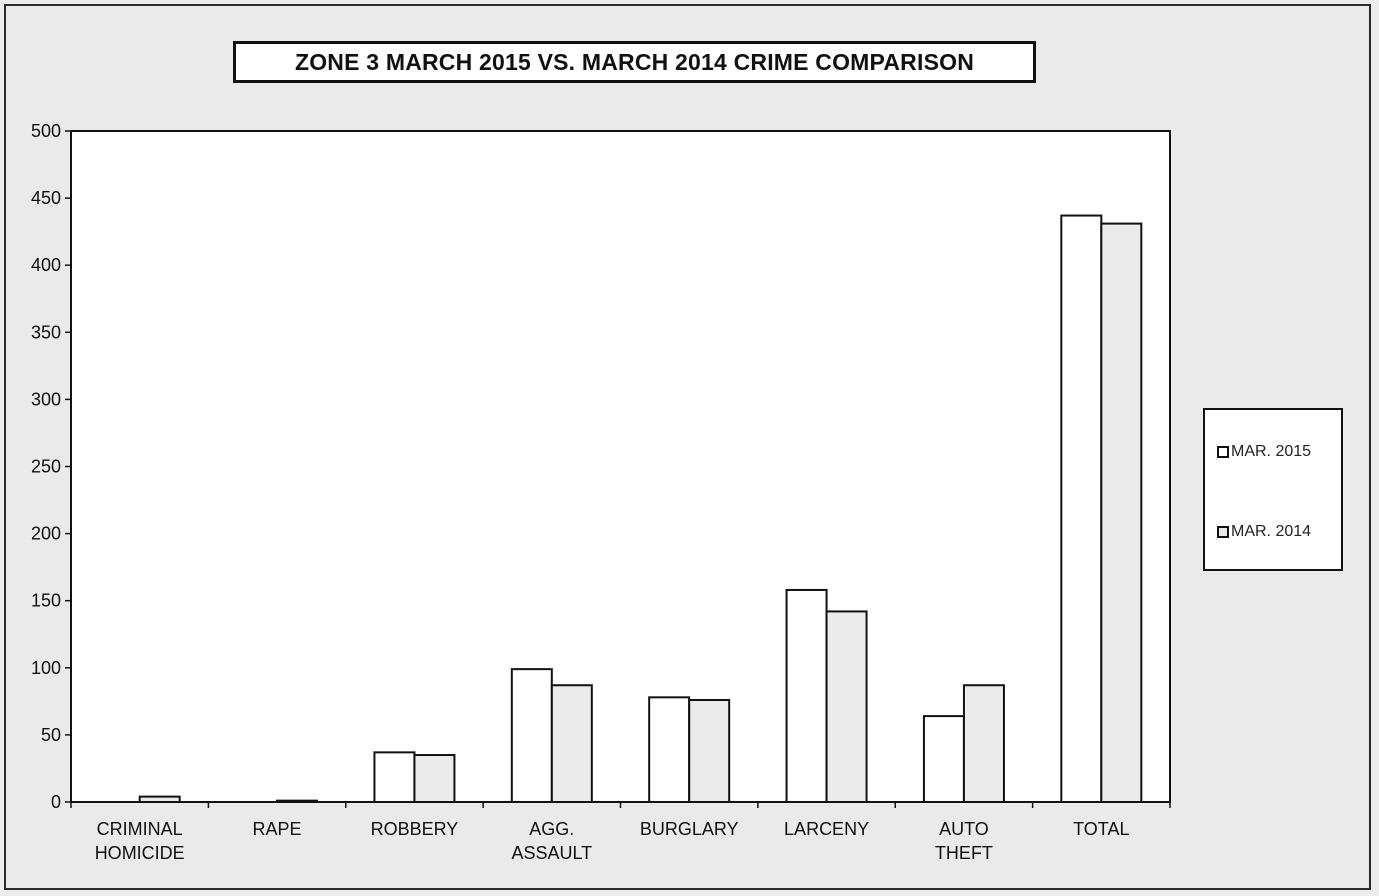  I want to click on x-category-label: LARCENY, so click(826, 829).